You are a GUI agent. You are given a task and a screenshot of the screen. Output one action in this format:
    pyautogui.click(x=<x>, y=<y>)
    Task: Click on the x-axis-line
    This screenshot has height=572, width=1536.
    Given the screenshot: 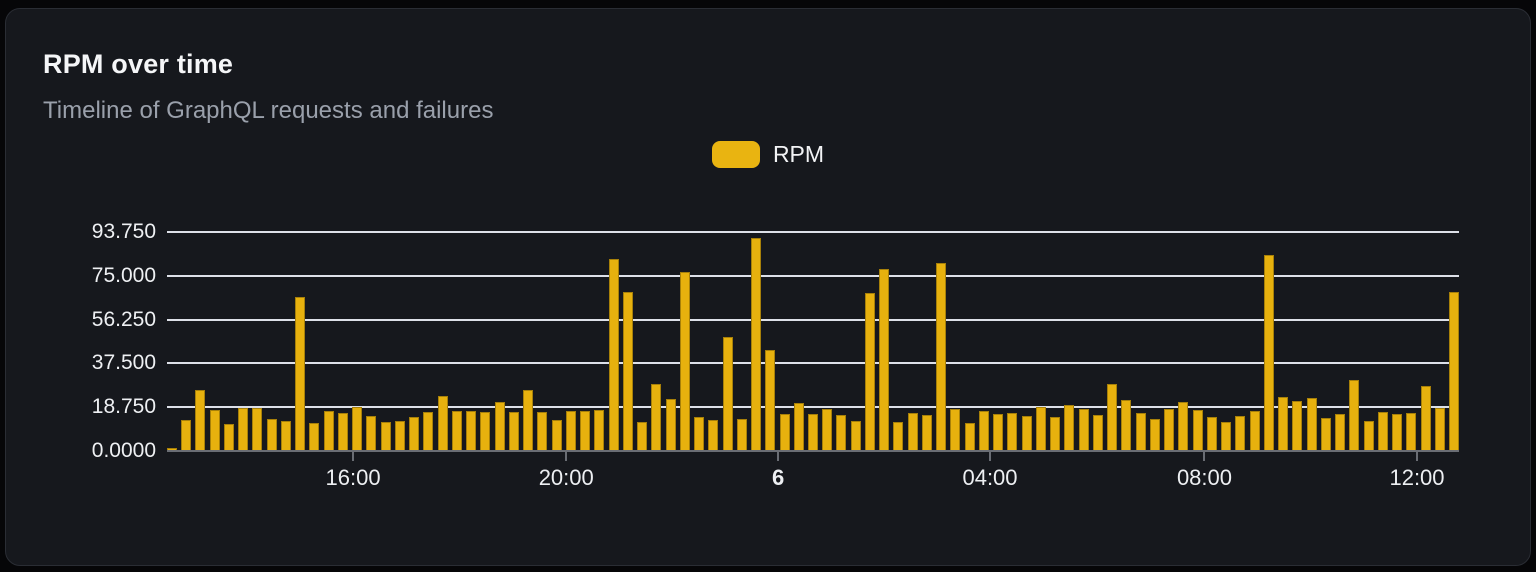 What is the action you would take?
    pyautogui.click(x=813, y=451)
    